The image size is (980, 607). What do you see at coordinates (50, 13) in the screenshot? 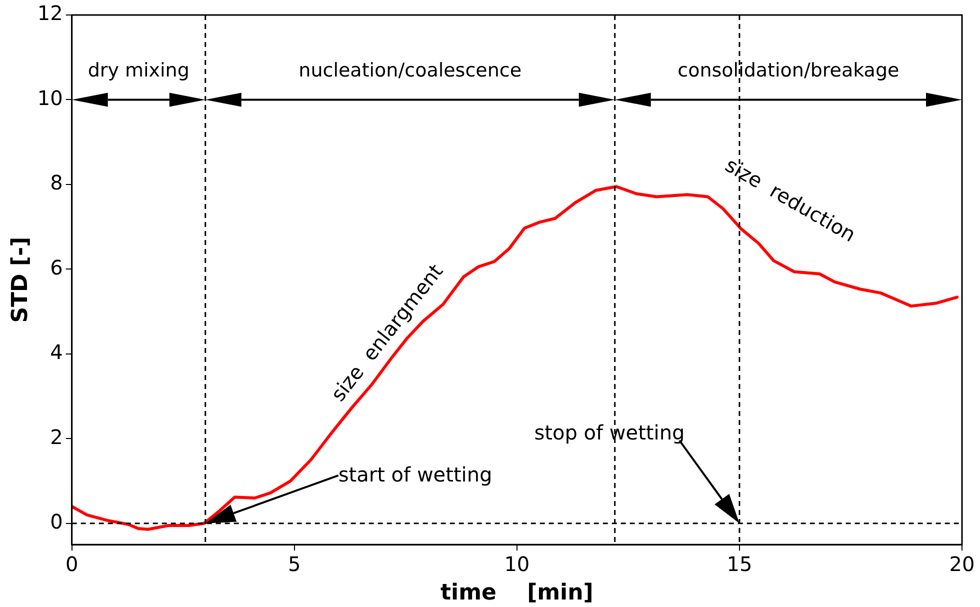
I see `y-tick-label: 12` at bounding box center [50, 13].